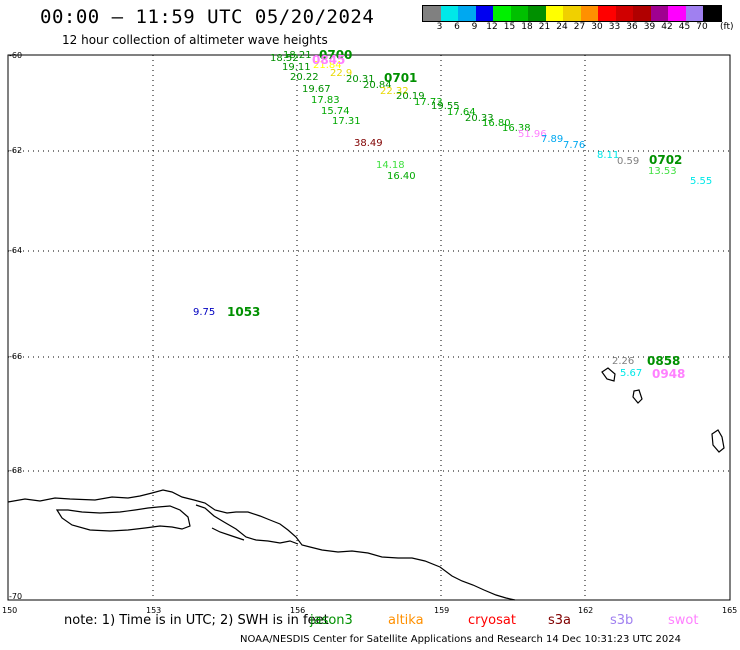 Image resolution: width=740 pixels, height=650 pixels. I want to click on satellite-legend-item: swot, so click(683, 620).